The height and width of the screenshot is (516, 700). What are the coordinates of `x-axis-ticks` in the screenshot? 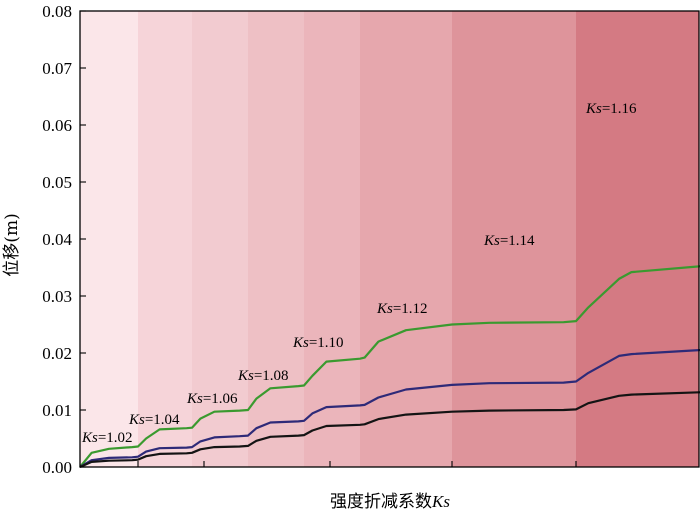 It's located at (357, 464).